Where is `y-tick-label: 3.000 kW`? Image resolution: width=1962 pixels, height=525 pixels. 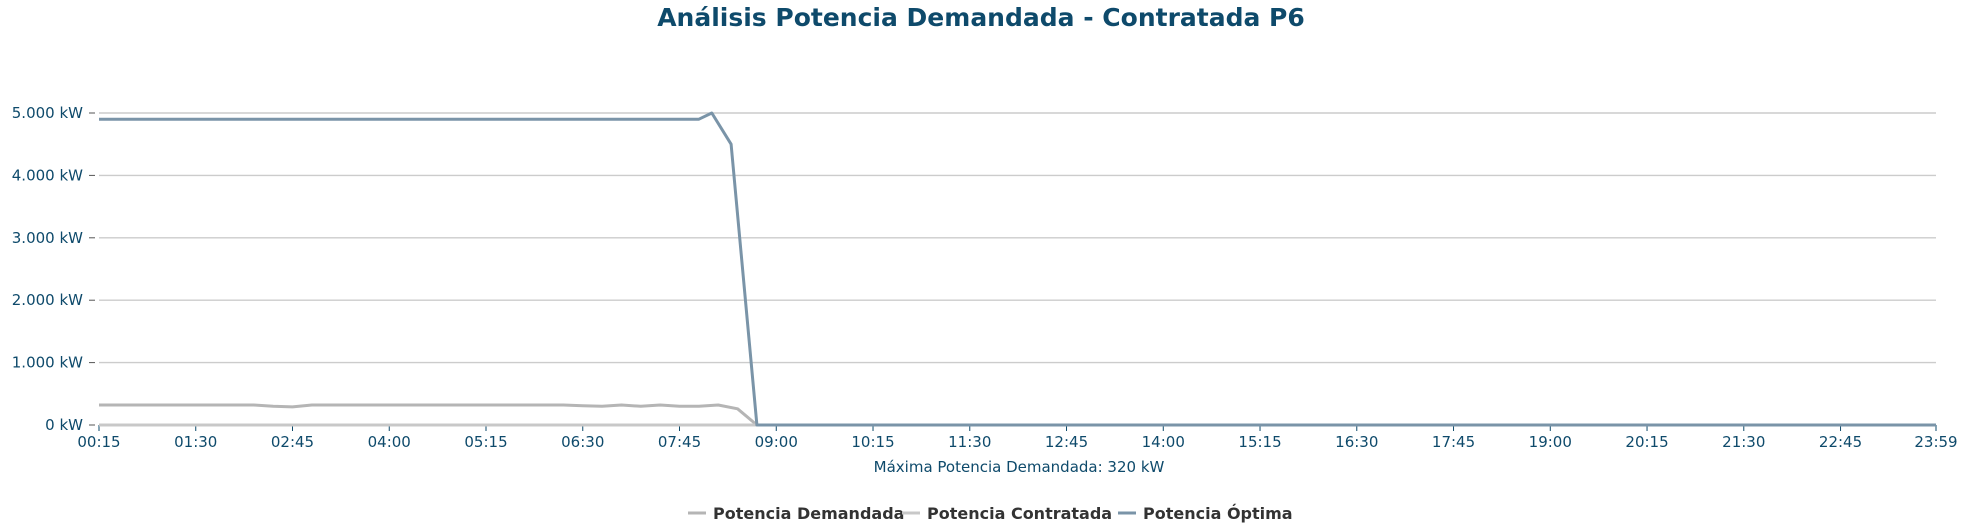 y-tick-label: 3.000 kW is located at coordinates (47, 238).